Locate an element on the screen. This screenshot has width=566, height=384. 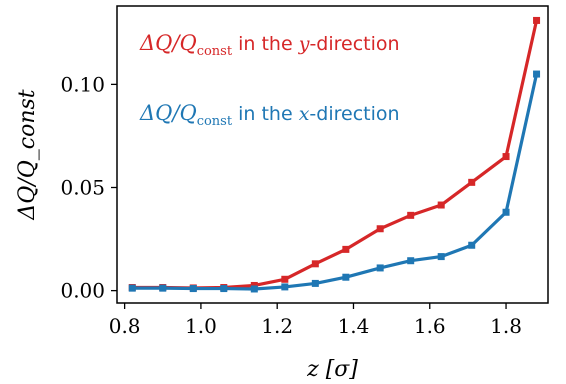
x-tick-label: 1.4 is located at coordinates (354, 326).